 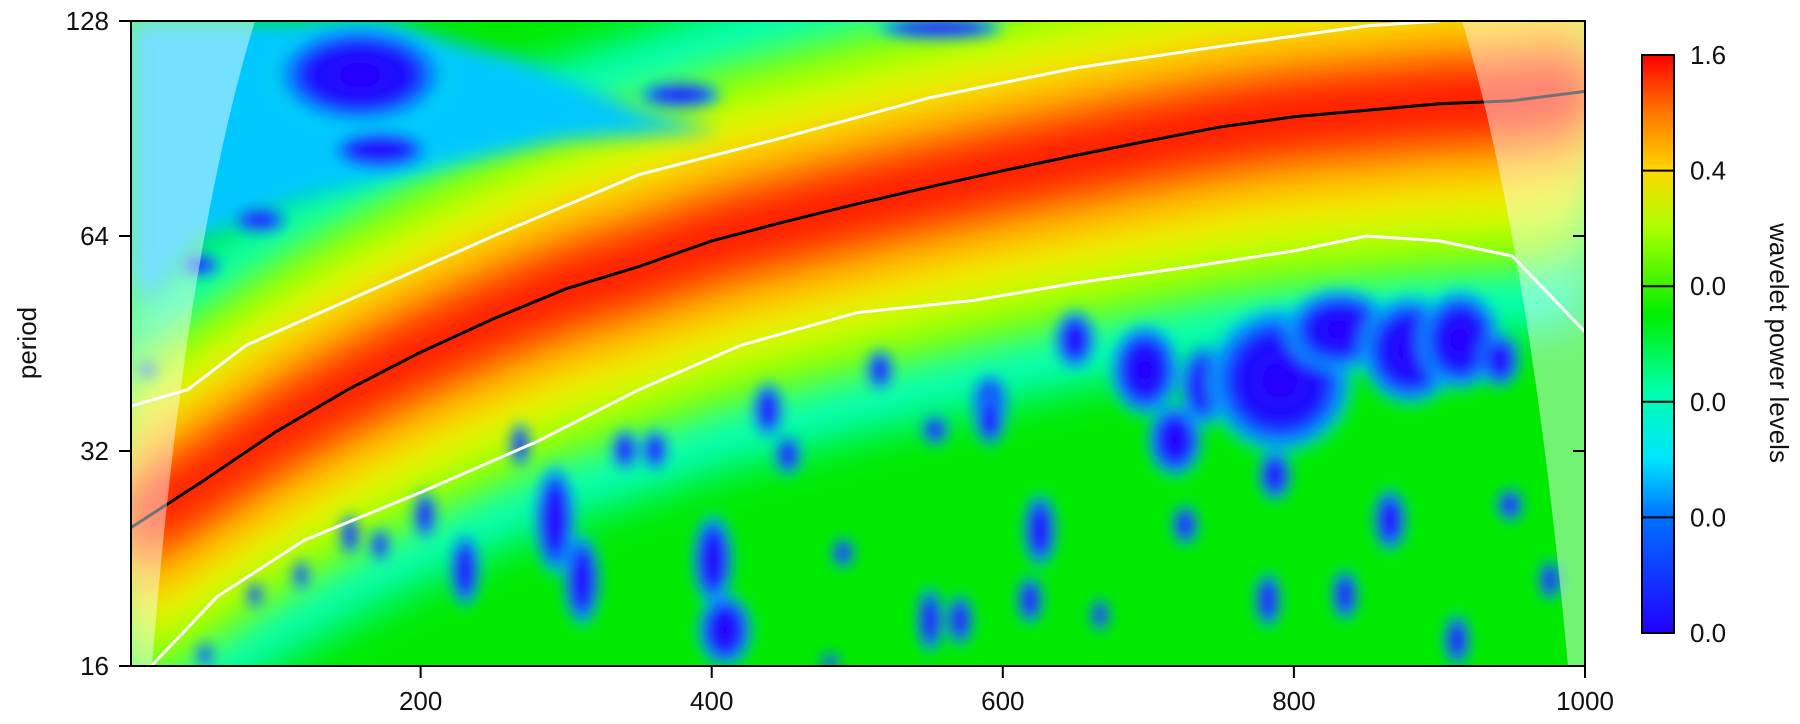 What do you see at coordinates (94, 236) in the screenshot?
I see `y-tick-label: 64` at bounding box center [94, 236].